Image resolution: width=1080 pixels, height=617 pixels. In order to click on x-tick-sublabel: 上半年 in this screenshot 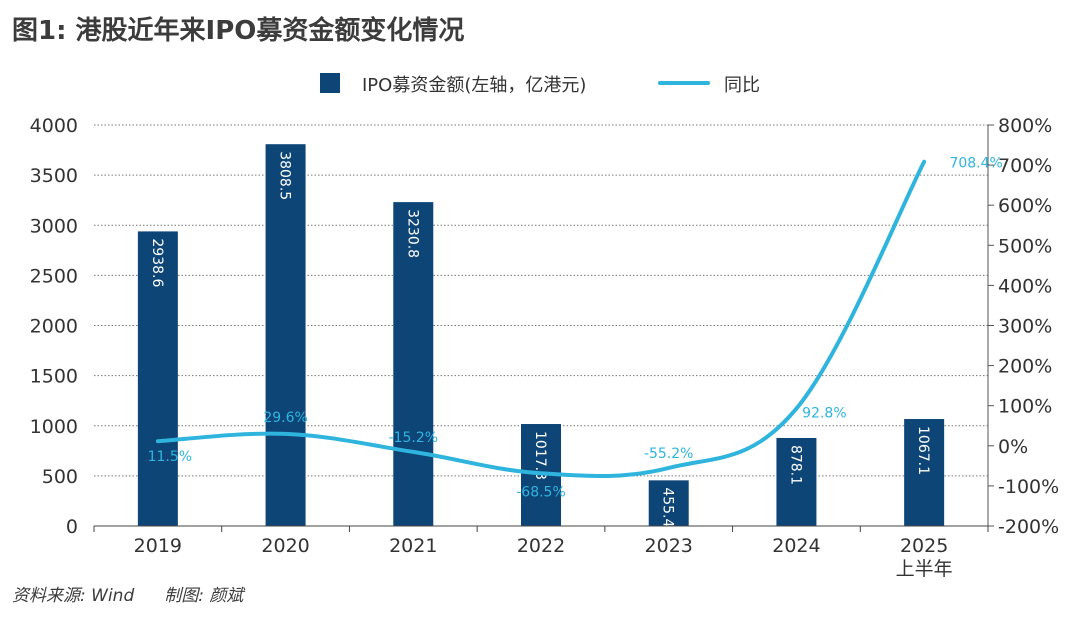, I will do `click(924, 569)`.